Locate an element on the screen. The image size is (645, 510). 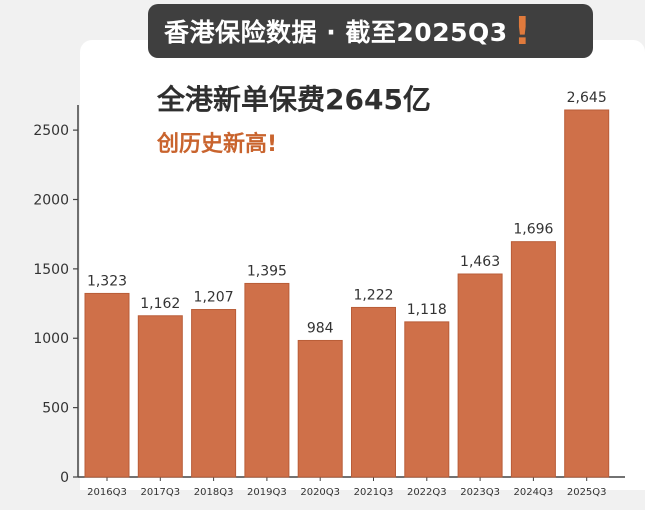
y-tick-label: 1000 is located at coordinates (51, 339).